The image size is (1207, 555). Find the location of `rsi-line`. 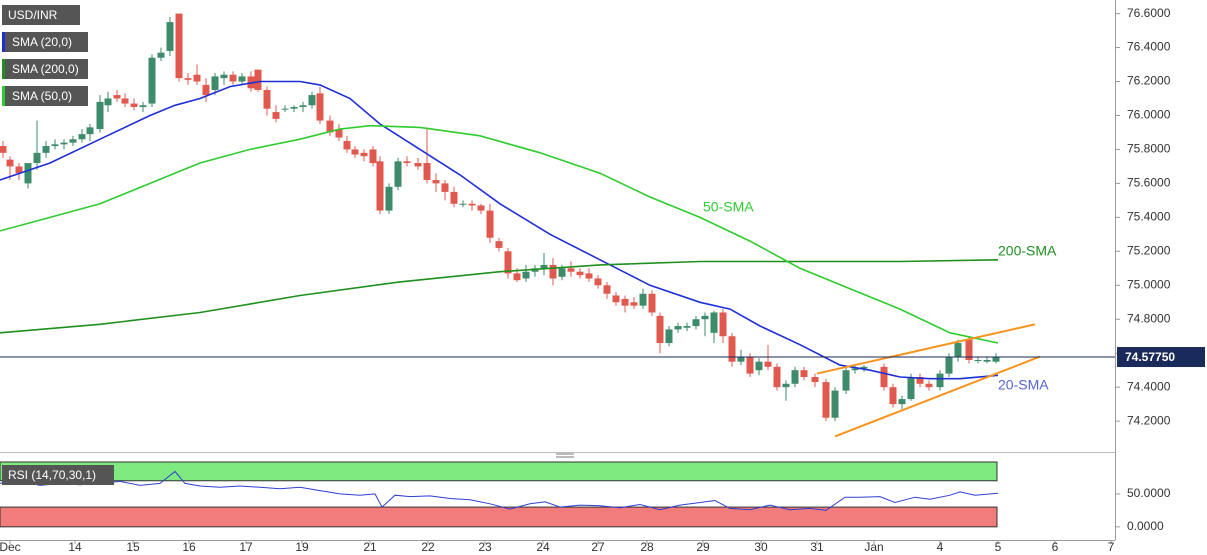

rsi-line is located at coordinates (499, 490).